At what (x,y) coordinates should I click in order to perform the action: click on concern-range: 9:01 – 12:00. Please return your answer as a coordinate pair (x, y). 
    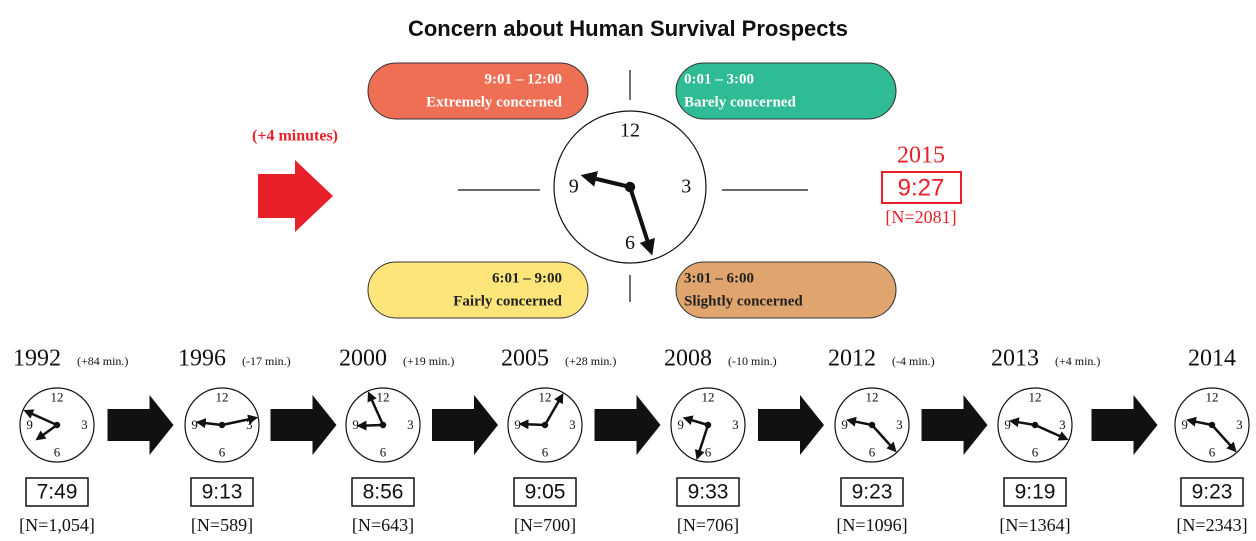
    Looking at the image, I should click on (524, 79).